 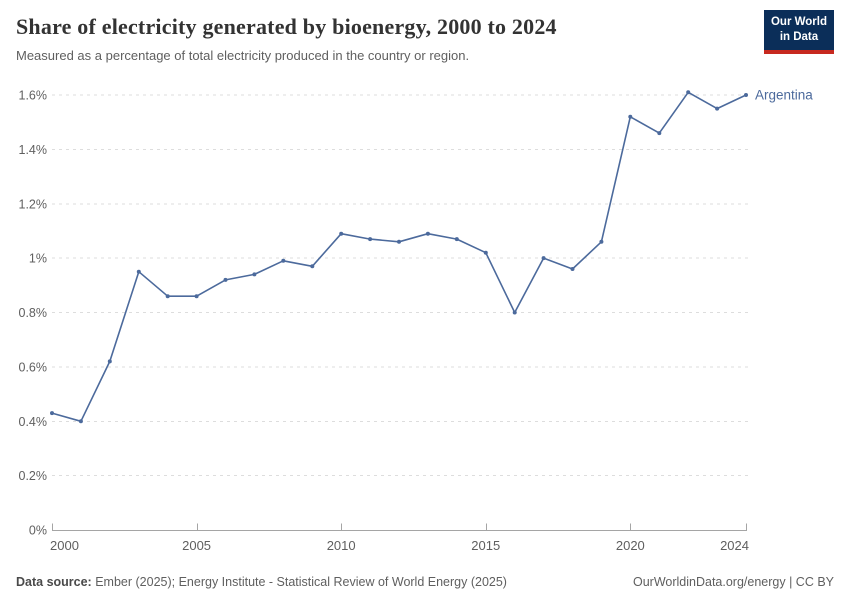 I want to click on x-tick-label: 2024, so click(x=734, y=545).